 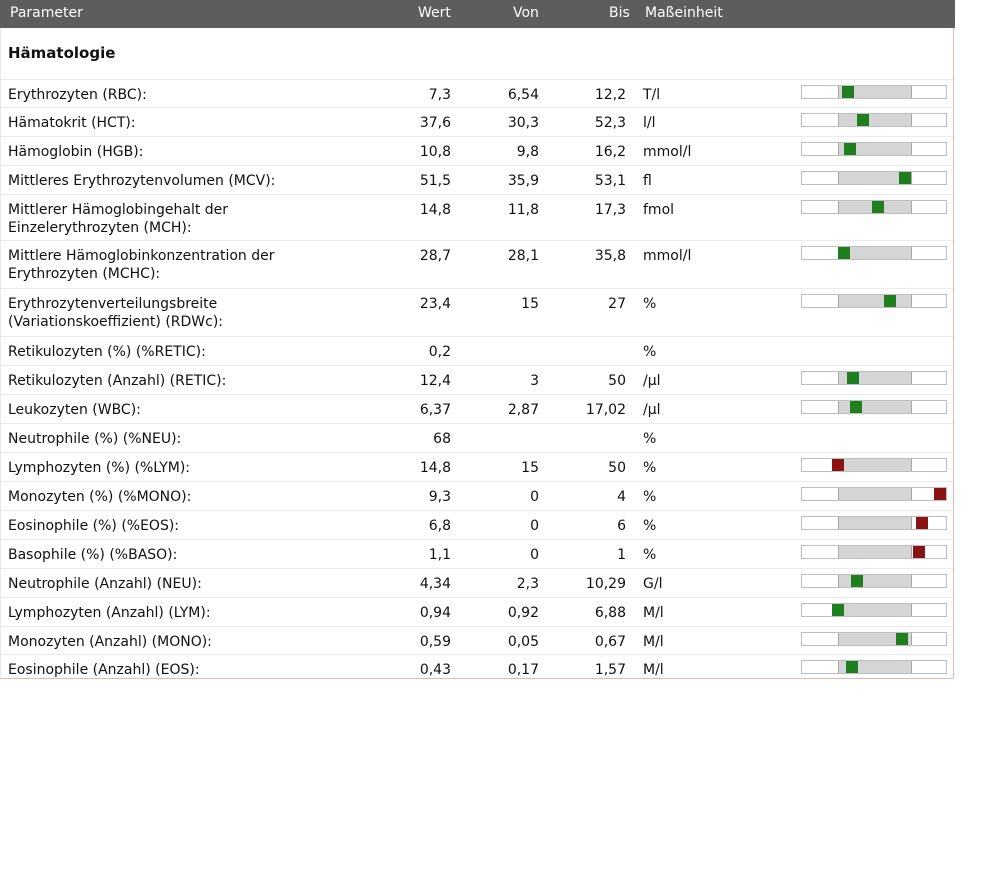 What do you see at coordinates (435, 256) in the screenshot?
I see `value: 28,7` at bounding box center [435, 256].